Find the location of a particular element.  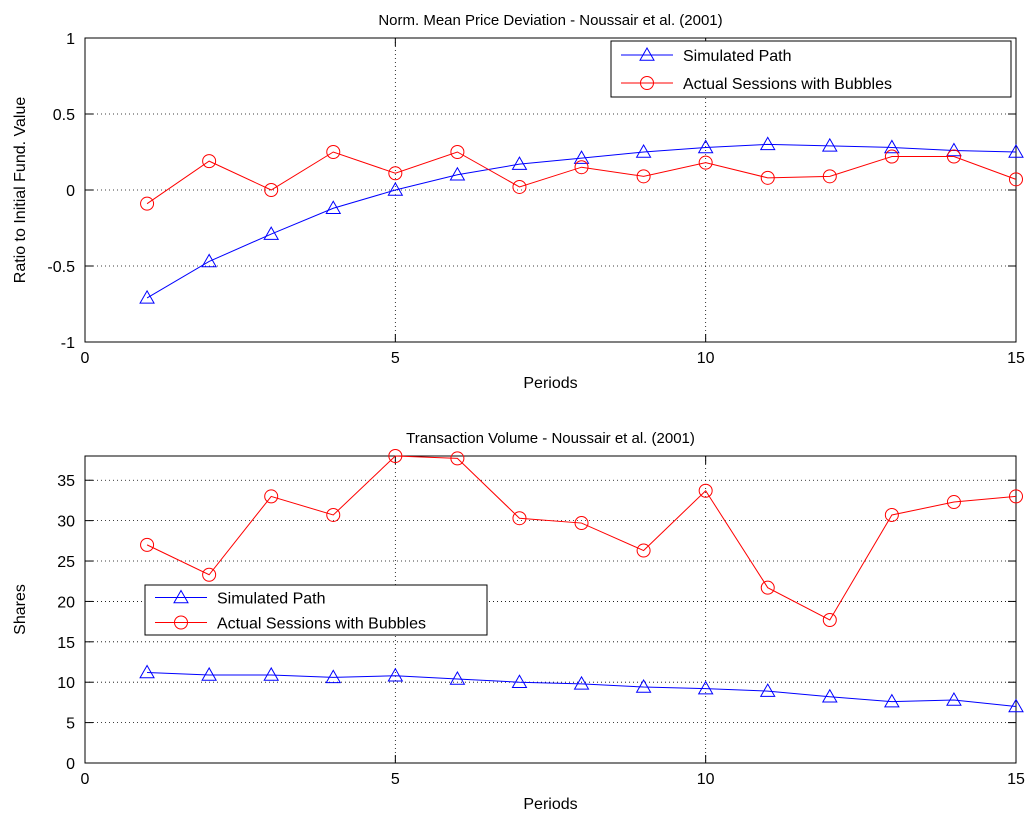

y-tick-label: 30 is located at coordinates (66, 522).